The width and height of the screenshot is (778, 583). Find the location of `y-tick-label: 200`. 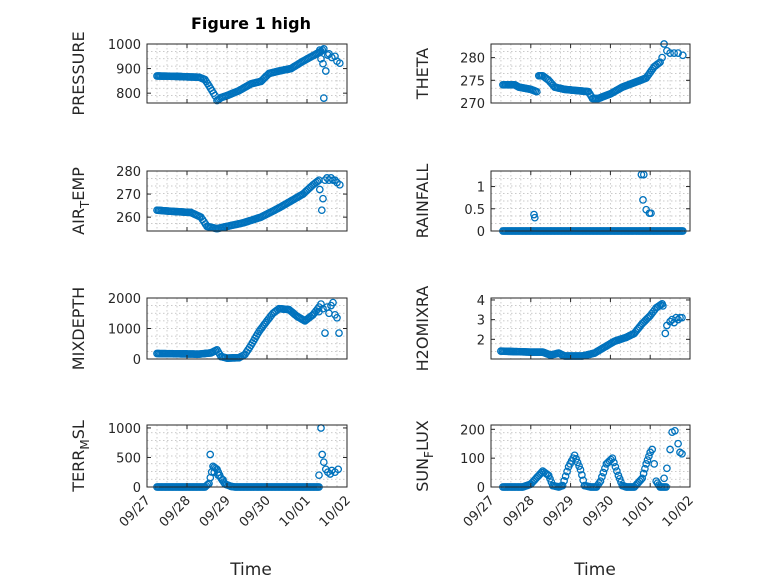

y-tick-label: 200 is located at coordinates (472, 430).